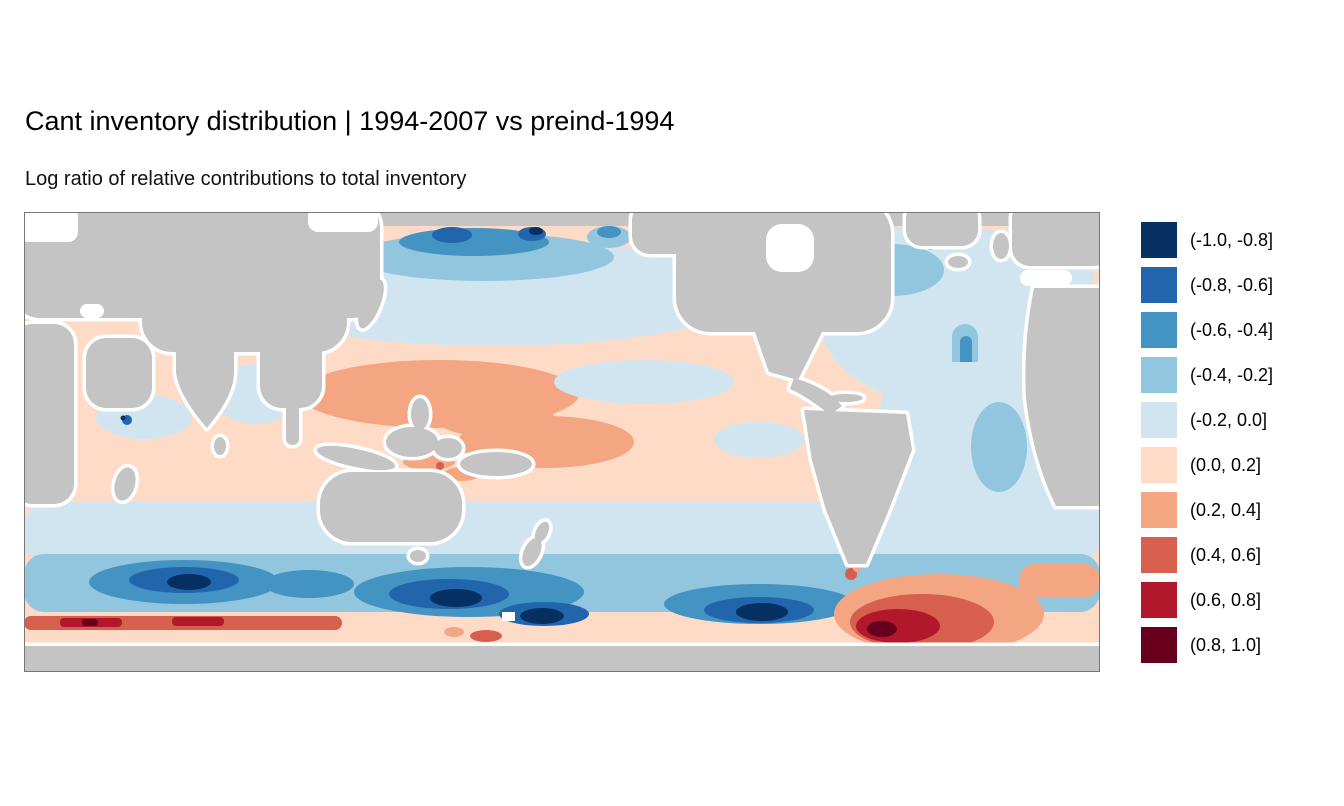  What do you see at coordinates (1226, 644) in the screenshot?
I see `legend-label: (0.8, 1.0]` at bounding box center [1226, 644].